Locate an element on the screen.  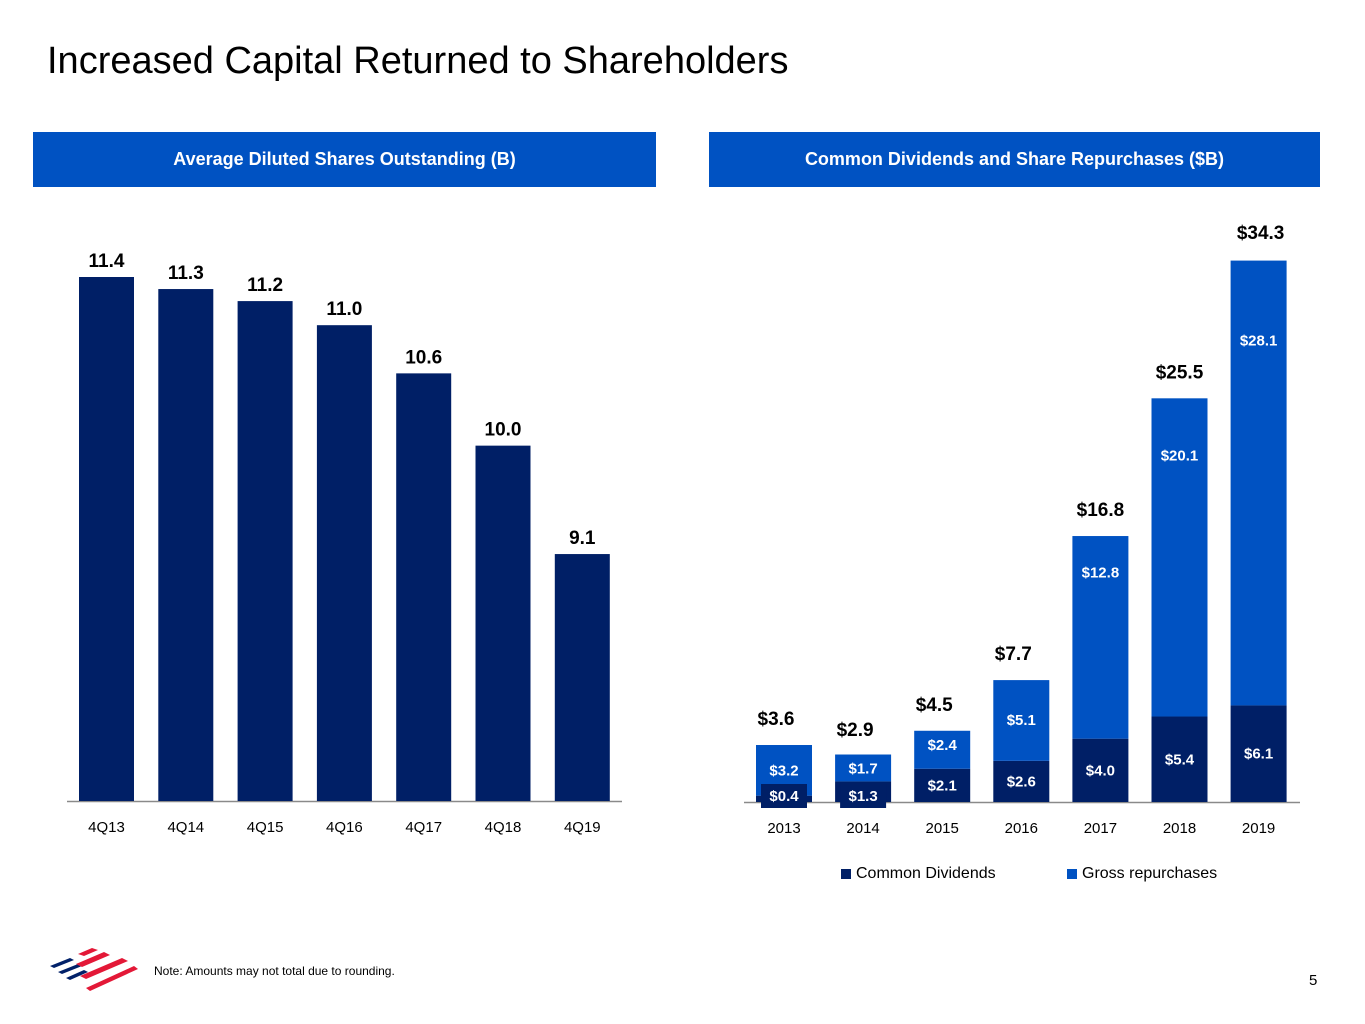
data-label-repurchases-2019: $28.1 is located at coordinates (1259, 341).